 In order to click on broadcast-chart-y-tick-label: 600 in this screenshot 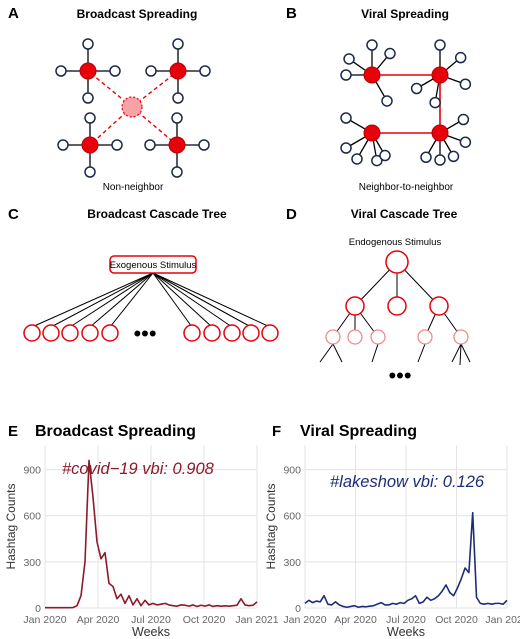, I will do `click(32, 517)`.